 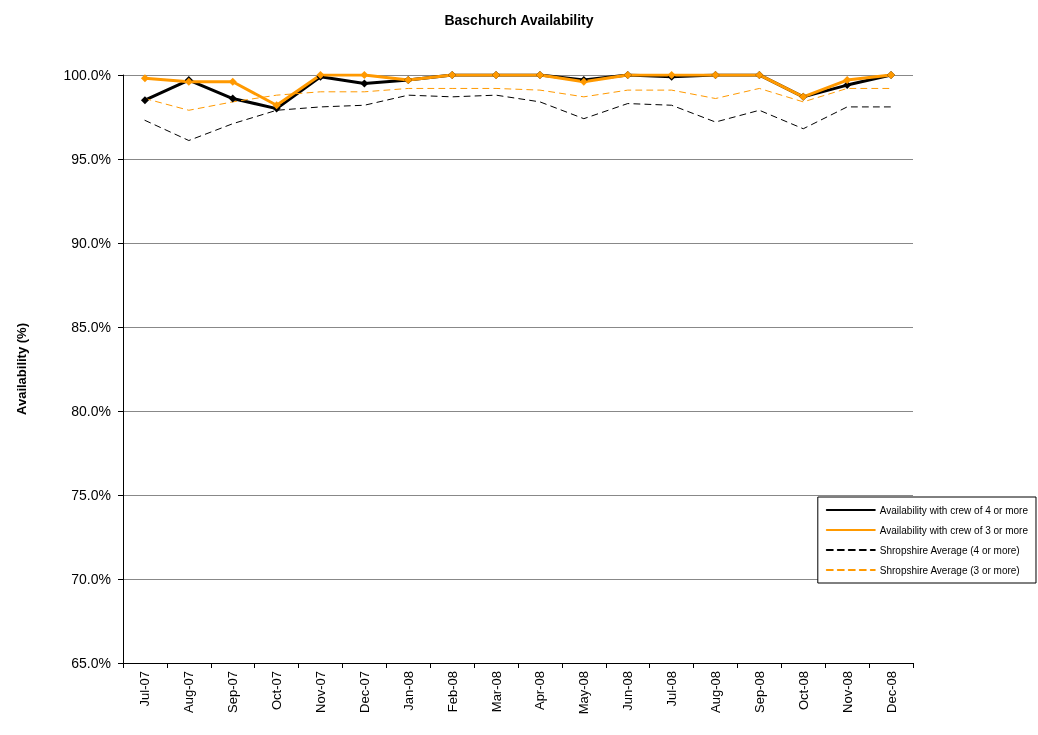 I want to click on x-tick-label: Dec-07, so click(x=364, y=692).